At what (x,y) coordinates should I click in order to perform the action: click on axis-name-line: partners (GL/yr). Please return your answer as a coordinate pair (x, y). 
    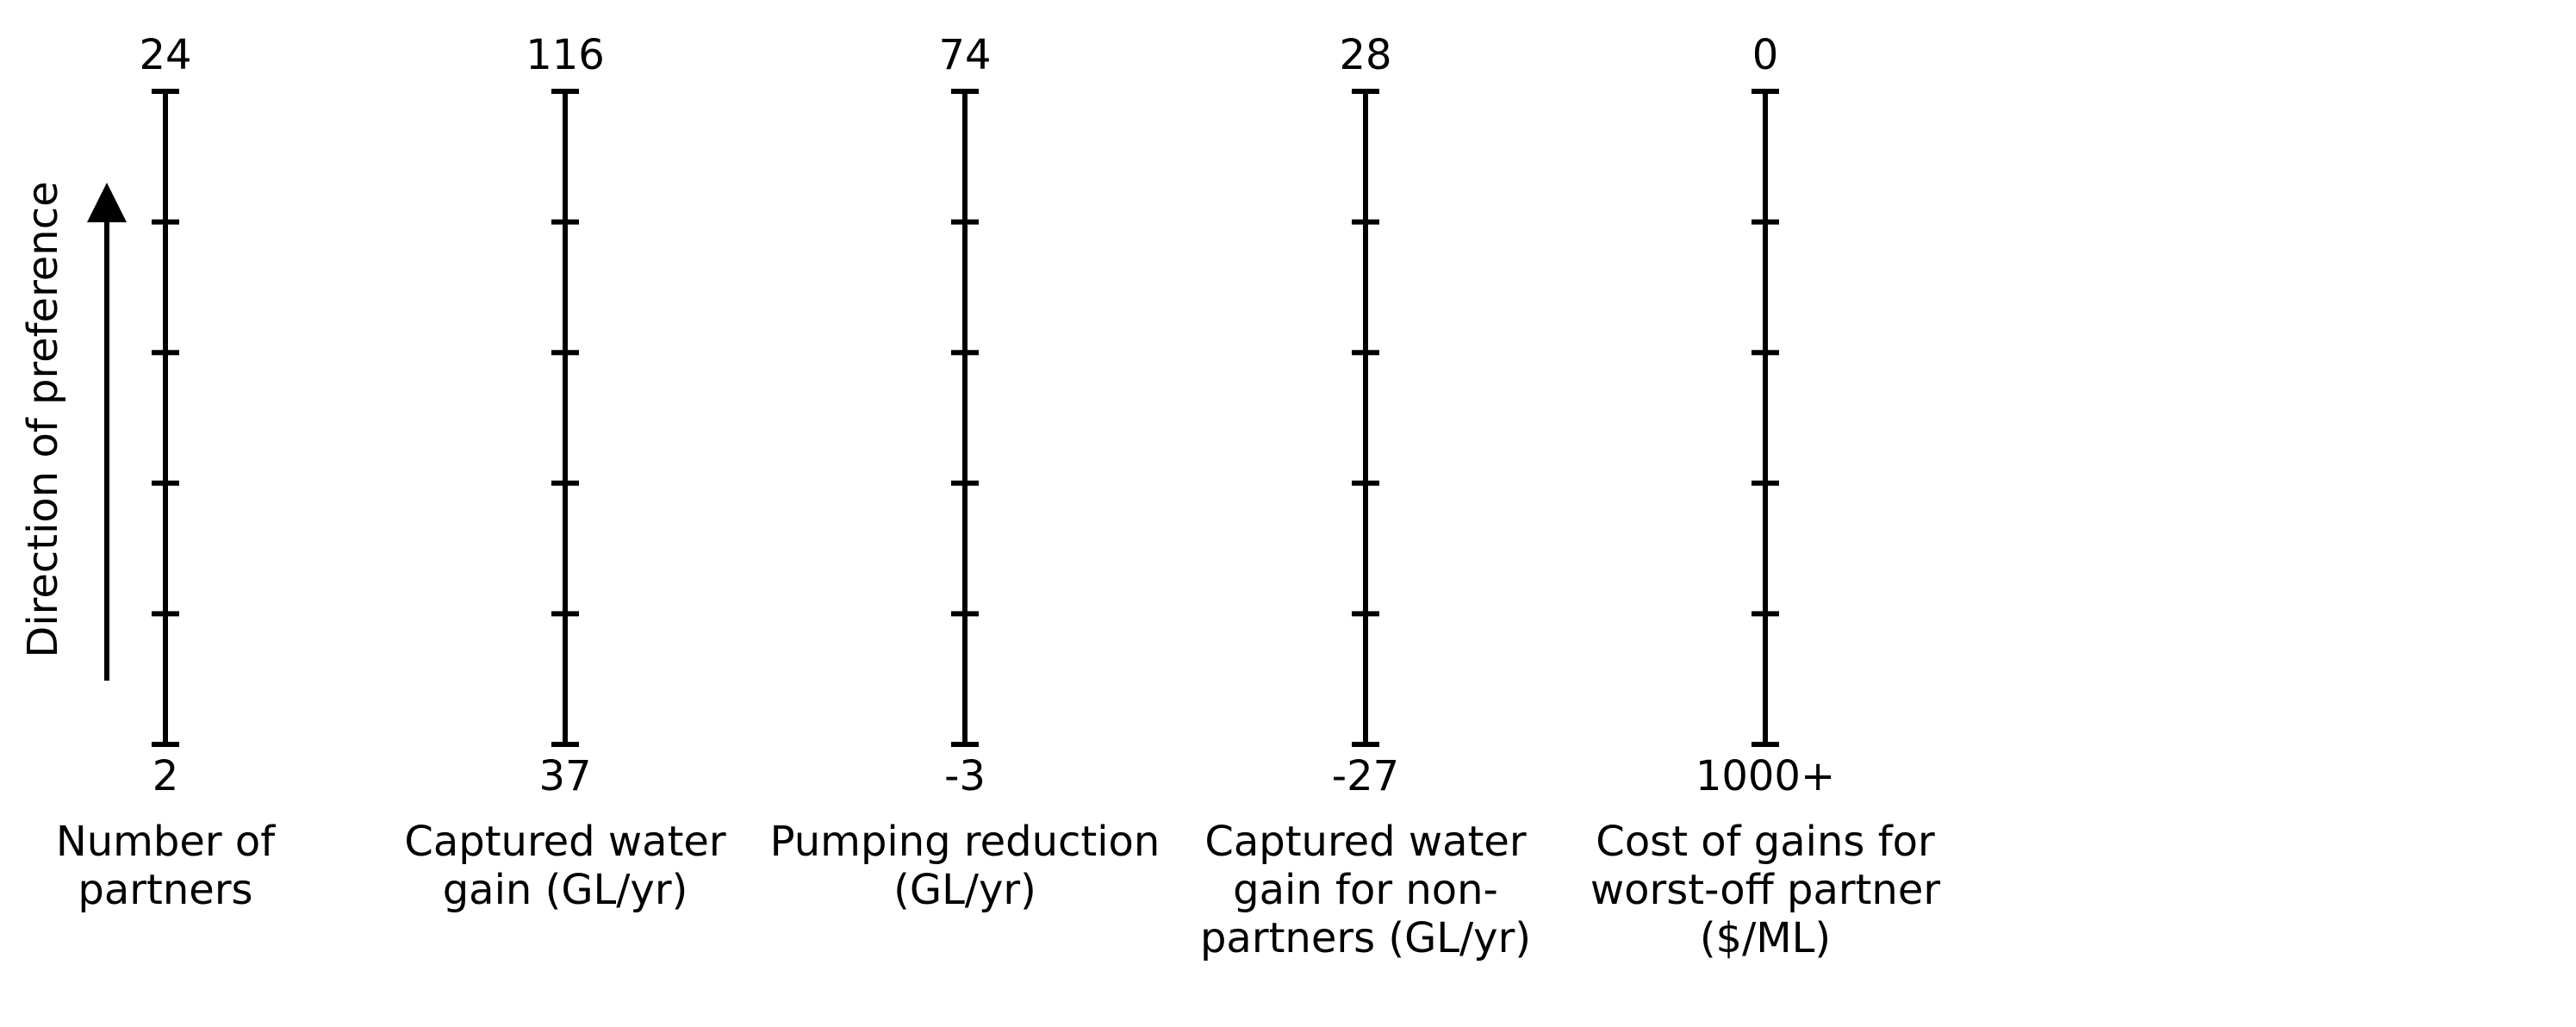
    Looking at the image, I should click on (1366, 938).